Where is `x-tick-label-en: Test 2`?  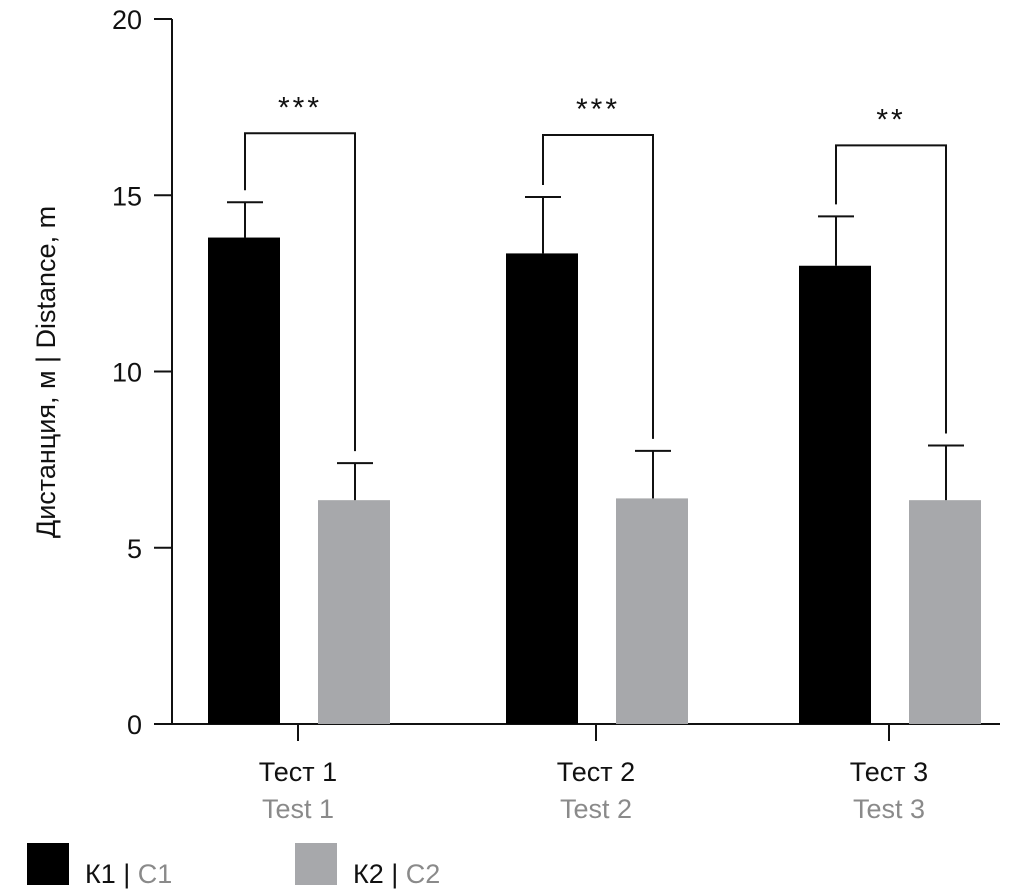
x-tick-label-en: Test 2 is located at coordinates (596, 809).